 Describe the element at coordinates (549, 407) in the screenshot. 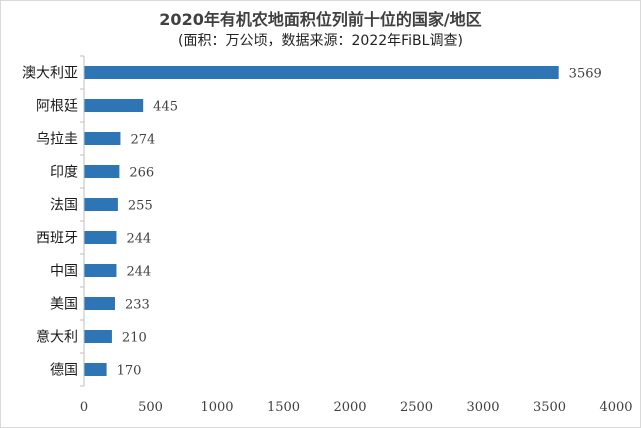

I see `x-tick-label: 3500` at that location.